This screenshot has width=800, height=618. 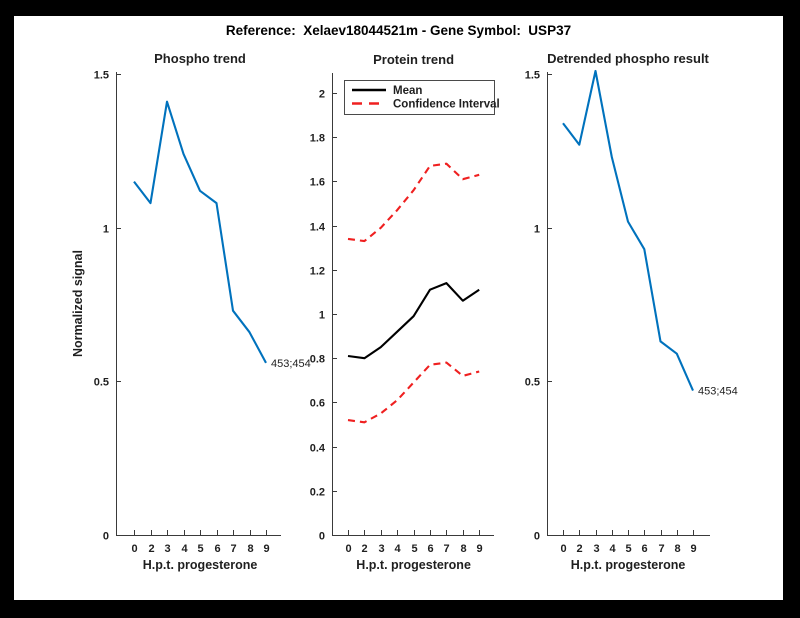 I want to click on y-tick-label: 0.4, so click(x=318, y=449).